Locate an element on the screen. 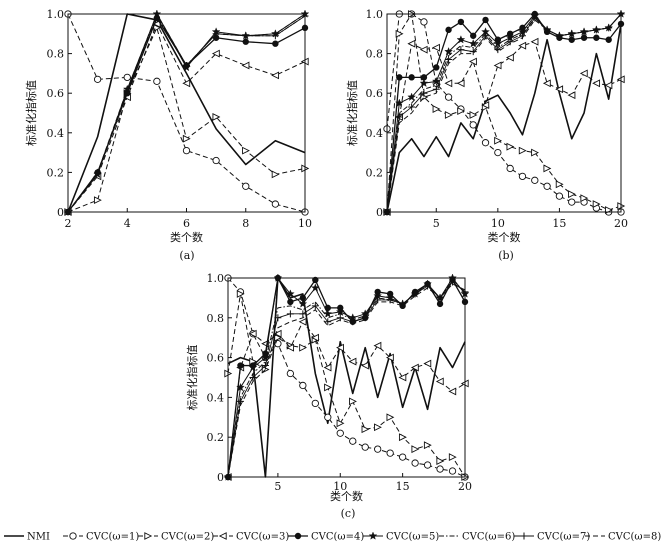  x-tick-label: 4 is located at coordinates (127, 223).